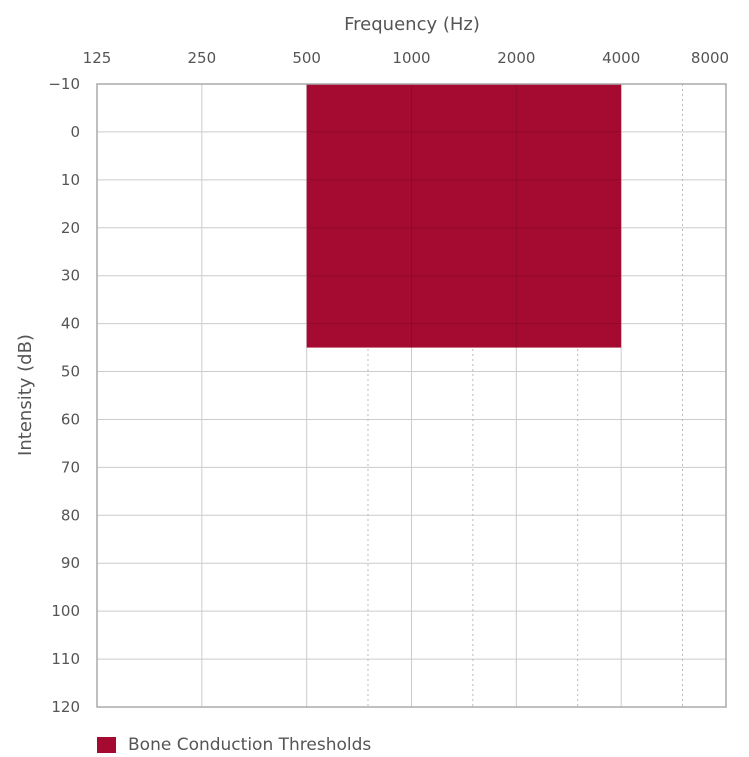 The height and width of the screenshot is (757, 749). I want to click on y-tick-label: 50, so click(70, 372).